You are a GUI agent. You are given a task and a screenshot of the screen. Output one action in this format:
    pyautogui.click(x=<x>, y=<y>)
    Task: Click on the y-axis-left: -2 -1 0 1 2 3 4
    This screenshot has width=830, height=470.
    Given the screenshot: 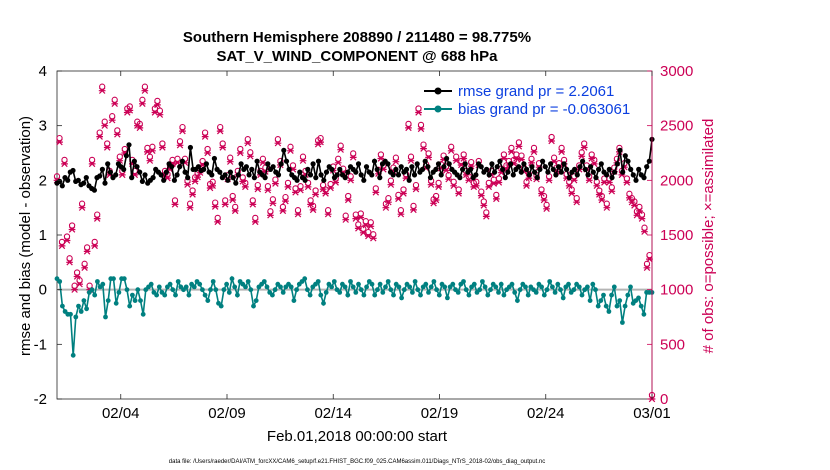 What is the action you would take?
    pyautogui.click(x=48, y=235)
    